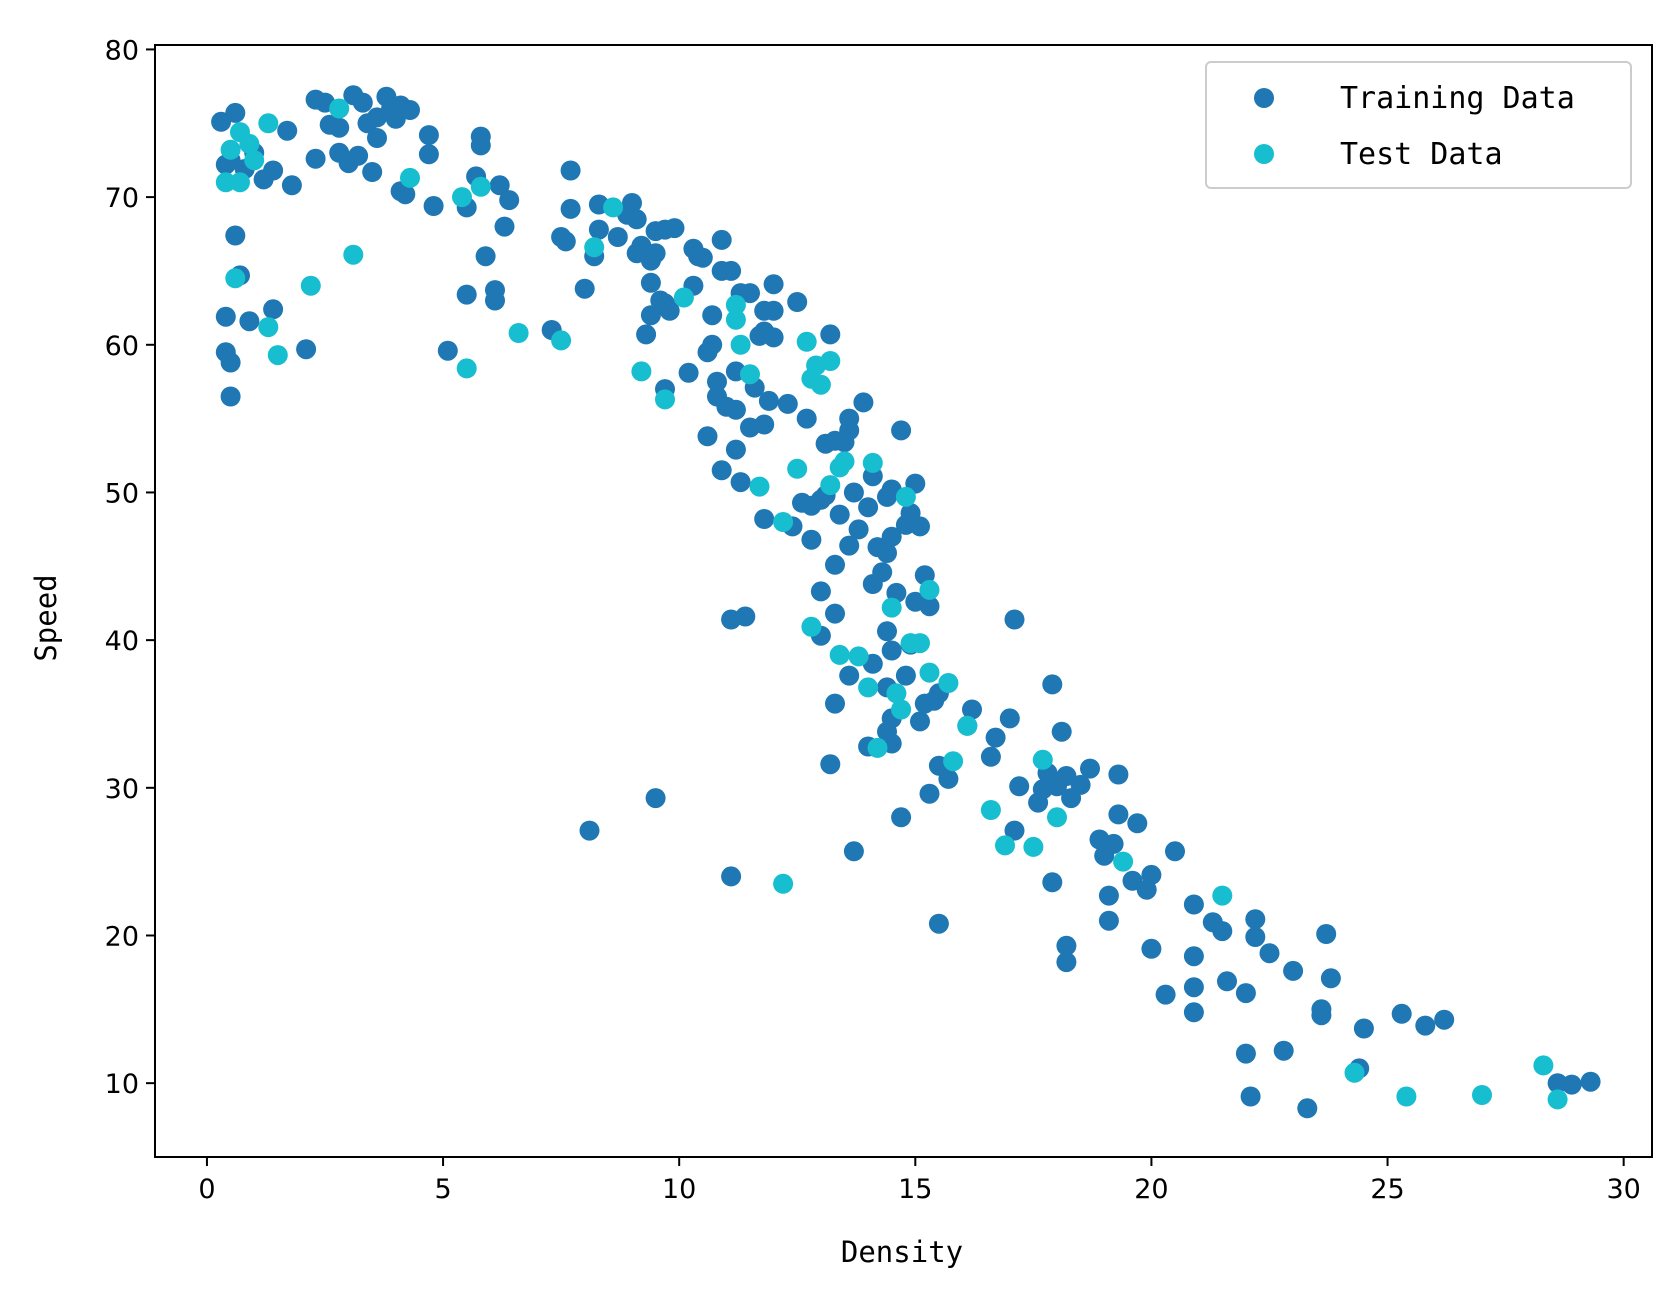 Image resolution: width=1670 pixels, height=1296 pixels. Describe the element at coordinates (122, 493) in the screenshot. I see `y-tick-label: 50` at that location.